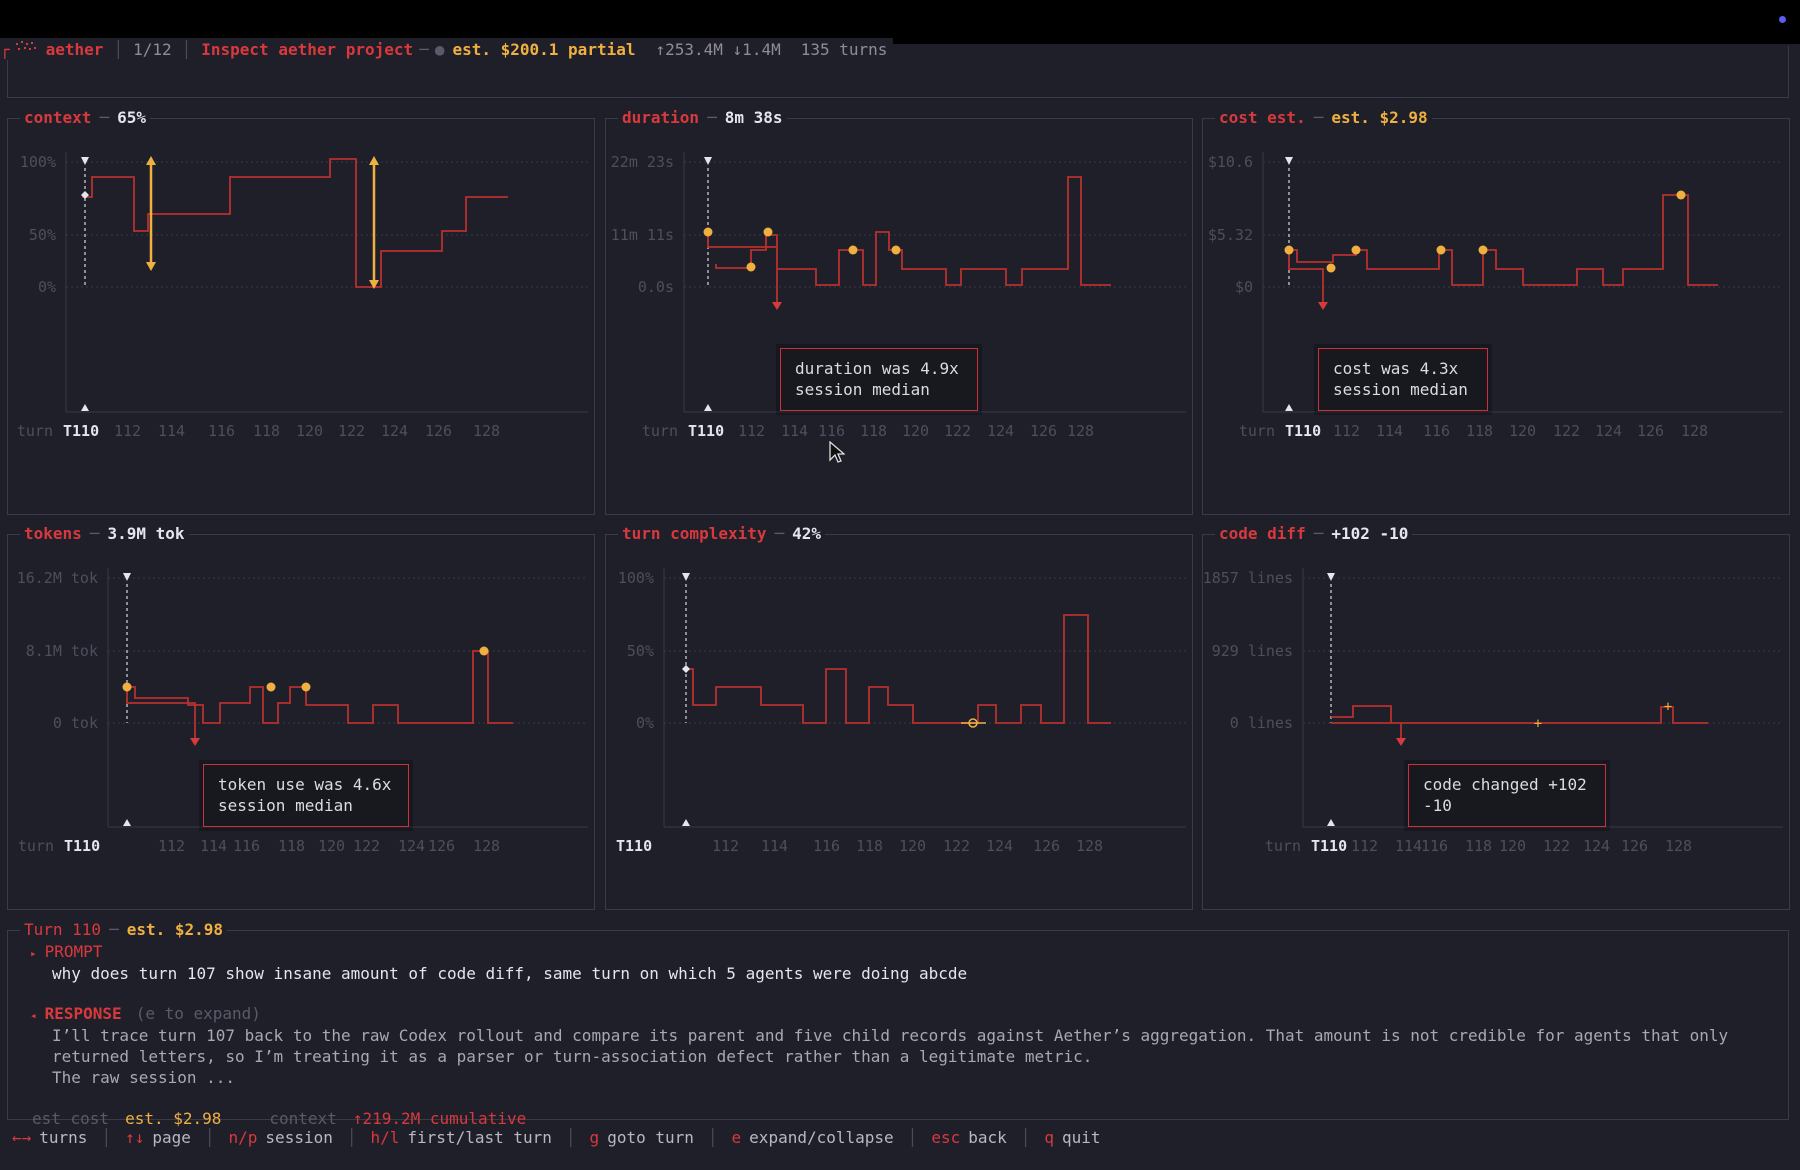 This screenshot has width=1800, height=1170. Describe the element at coordinates (299, 1137) in the screenshot. I see `keybinding-label: session` at that location.